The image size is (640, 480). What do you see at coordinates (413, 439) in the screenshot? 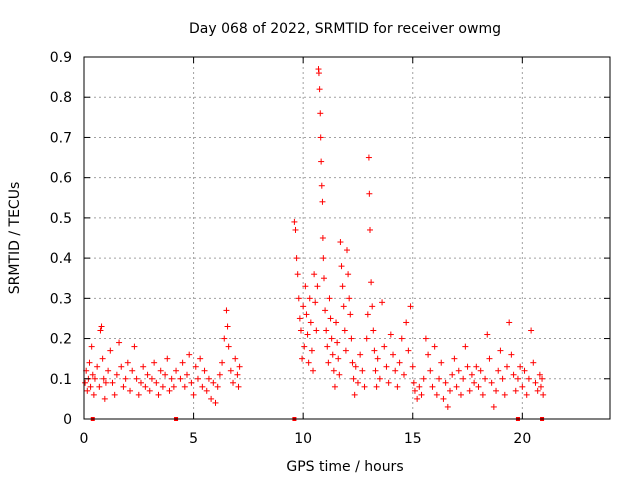
I see `x-tick-label: 15` at bounding box center [413, 439].